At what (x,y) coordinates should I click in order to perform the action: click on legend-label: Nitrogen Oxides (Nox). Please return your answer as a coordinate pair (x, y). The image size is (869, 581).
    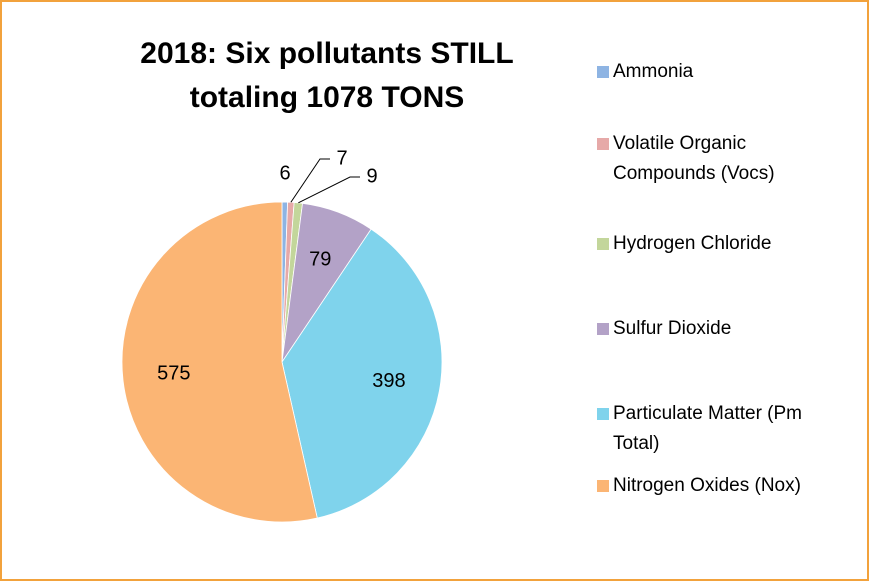
    Looking at the image, I should click on (707, 485).